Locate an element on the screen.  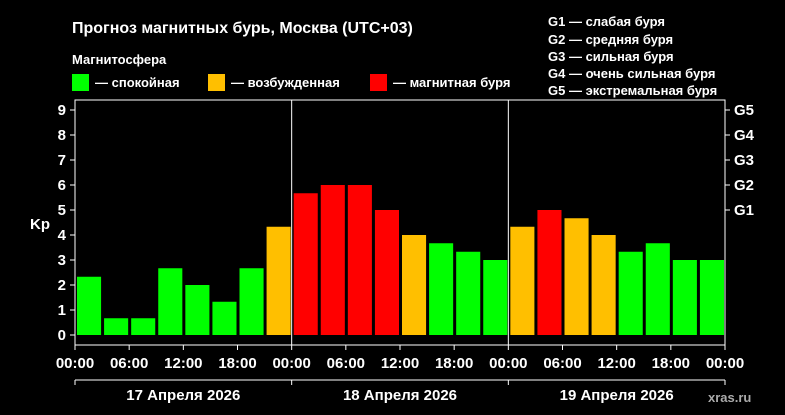
y-tick-label: 6 is located at coordinates (62, 185).